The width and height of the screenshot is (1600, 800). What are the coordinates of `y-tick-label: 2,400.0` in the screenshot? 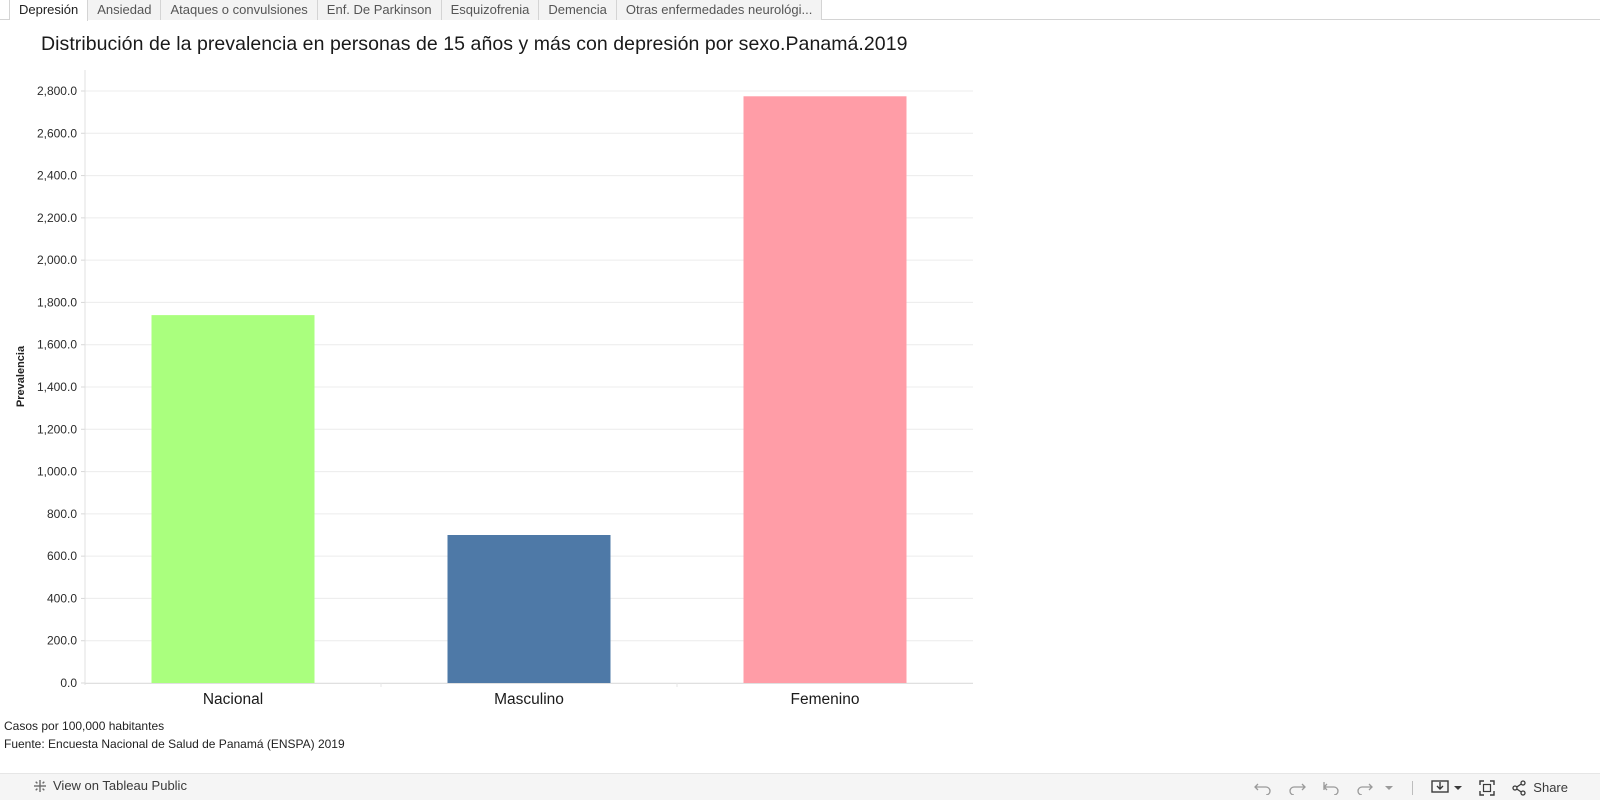 It's located at (57, 176).